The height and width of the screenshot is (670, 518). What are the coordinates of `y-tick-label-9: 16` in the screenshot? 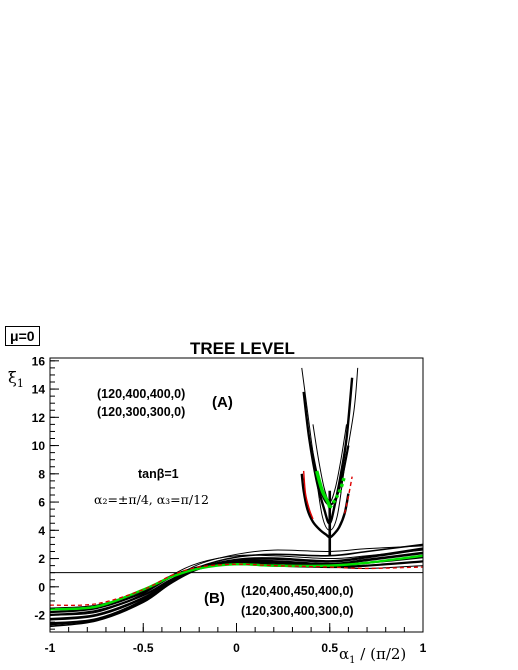 It's located at (39, 361).